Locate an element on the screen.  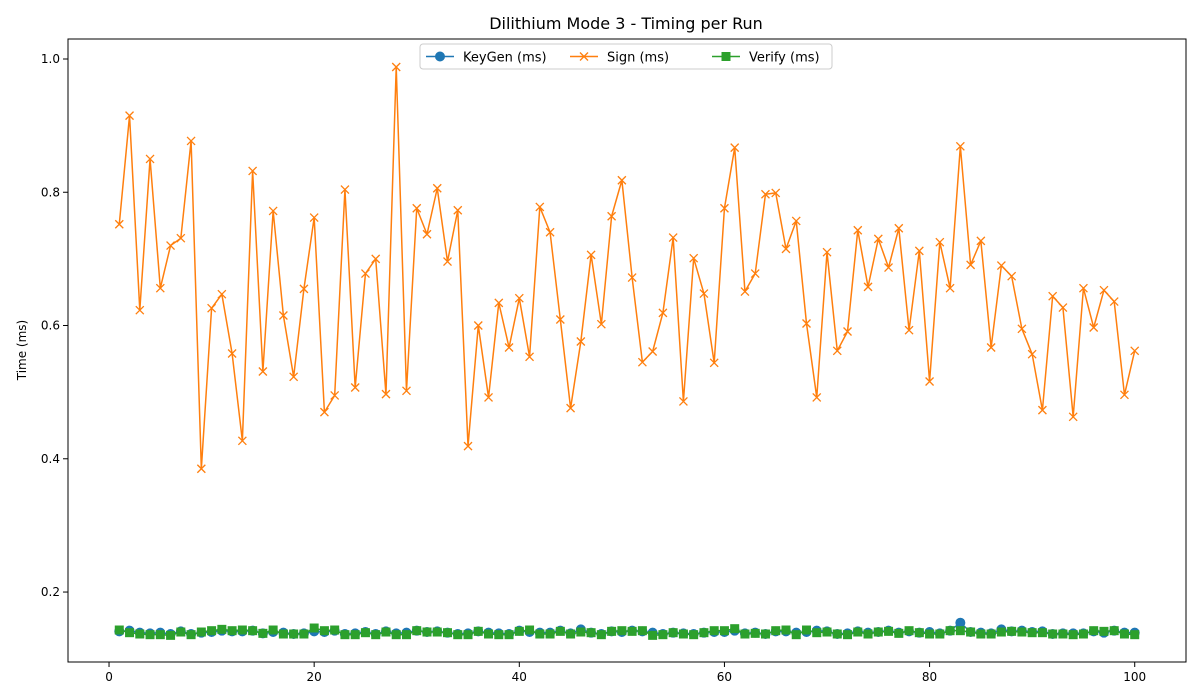
series-line is located at coordinates (627, 632).